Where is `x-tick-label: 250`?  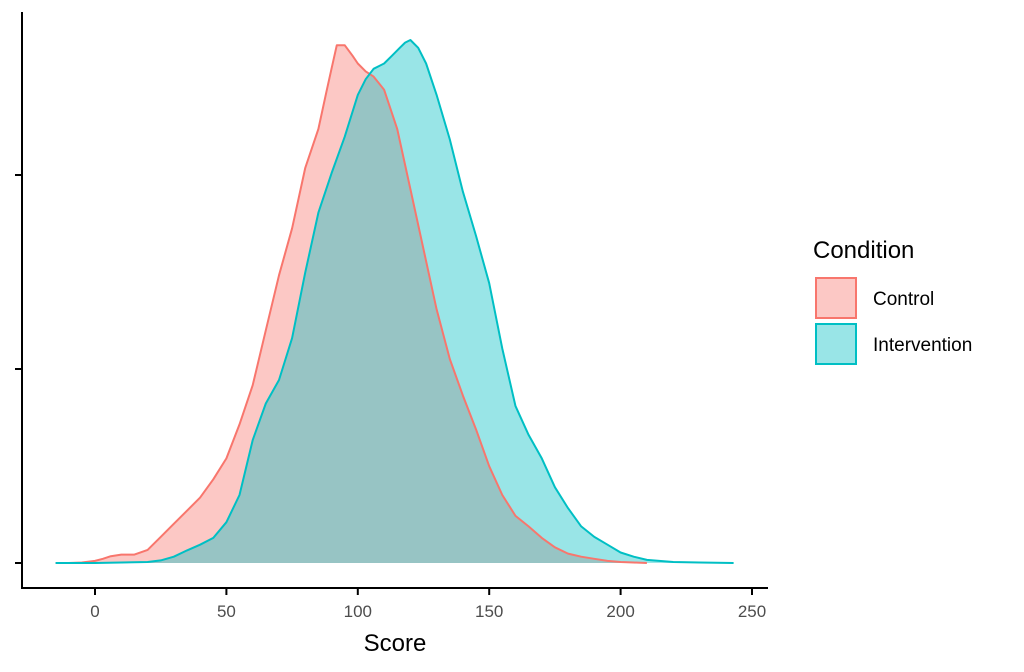
x-tick-label: 250 is located at coordinates (752, 611).